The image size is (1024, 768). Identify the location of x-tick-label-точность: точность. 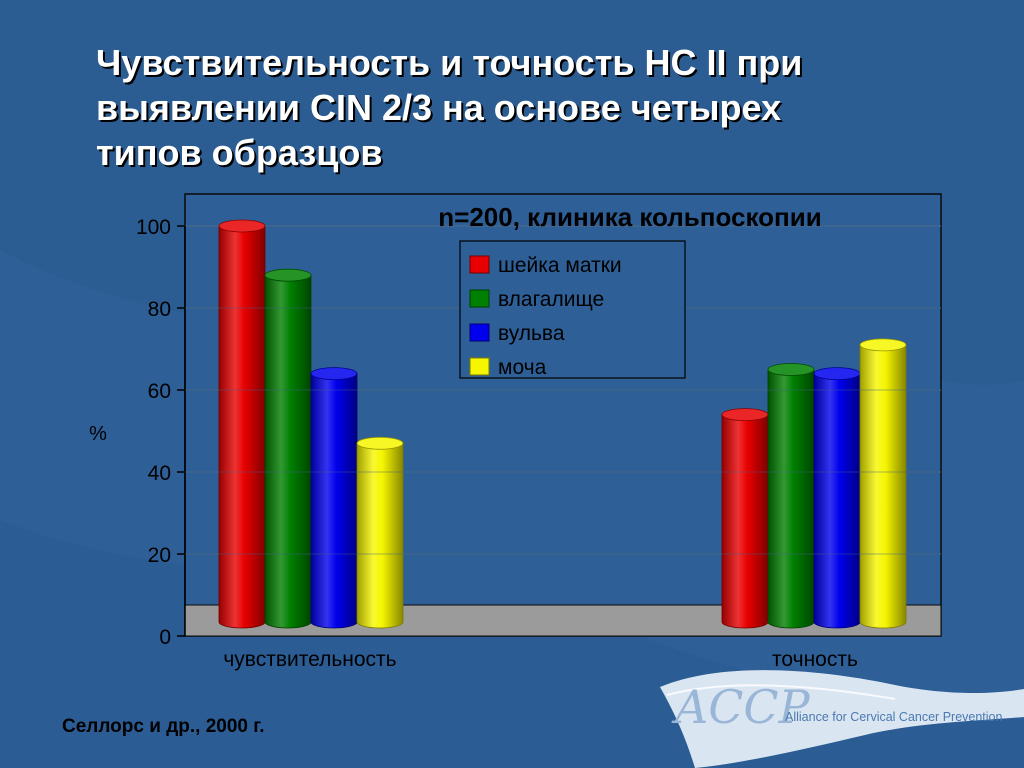
(815, 659).